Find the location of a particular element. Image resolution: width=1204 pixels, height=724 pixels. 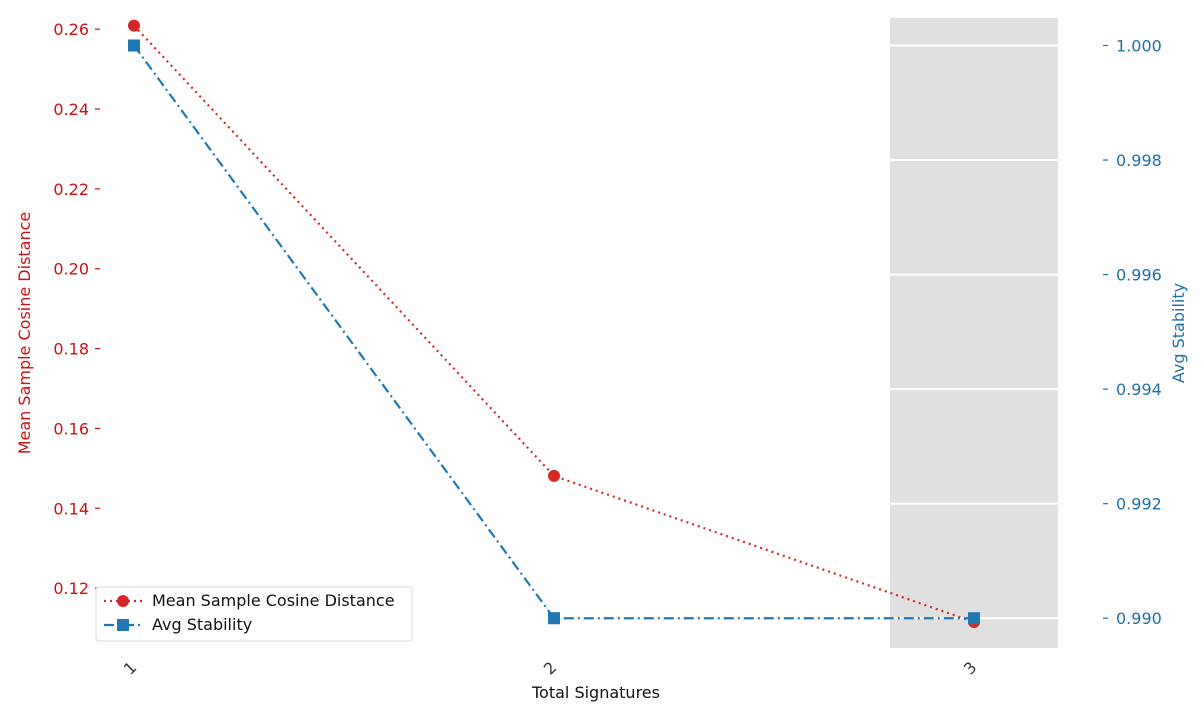

left-tick-label: 0.24 is located at coordinates (71, 109).